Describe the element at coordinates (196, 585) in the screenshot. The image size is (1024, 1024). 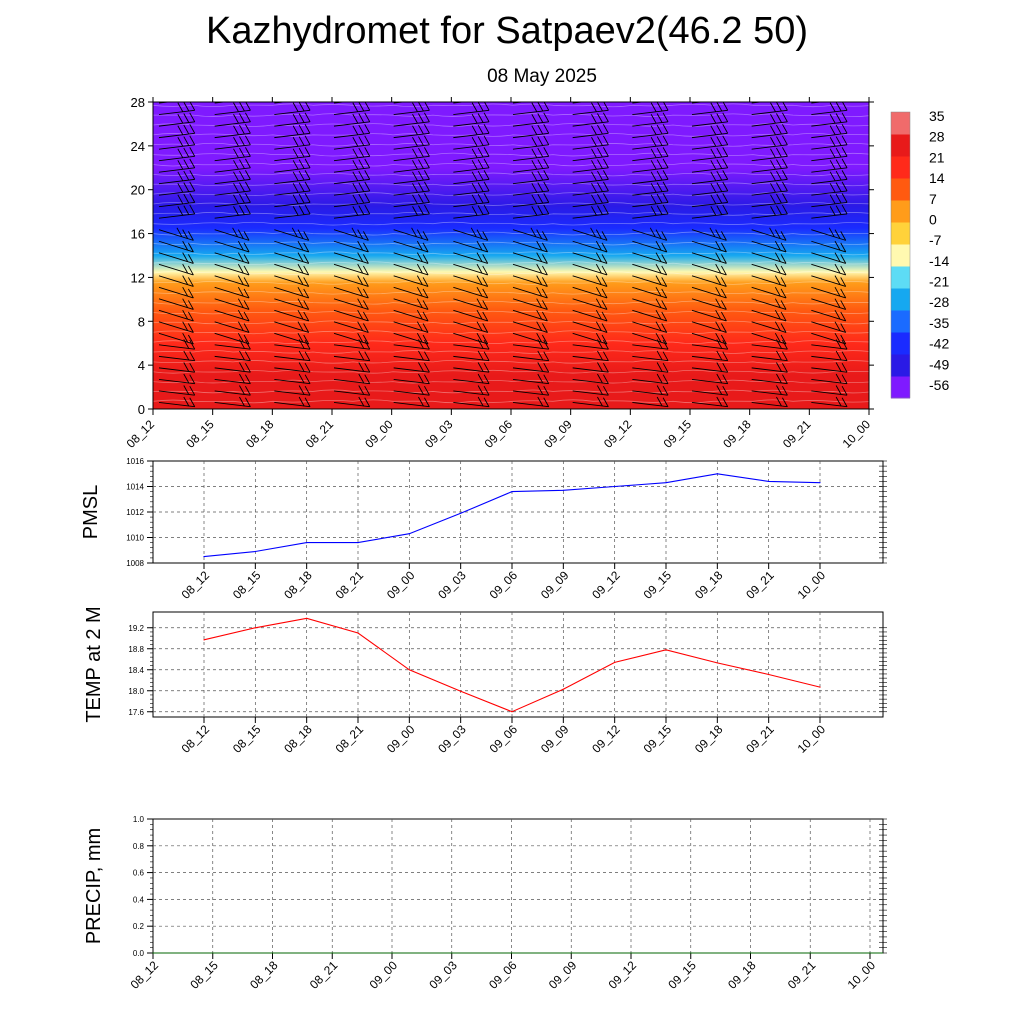
I see `xtick-label: 08_12` at that location.